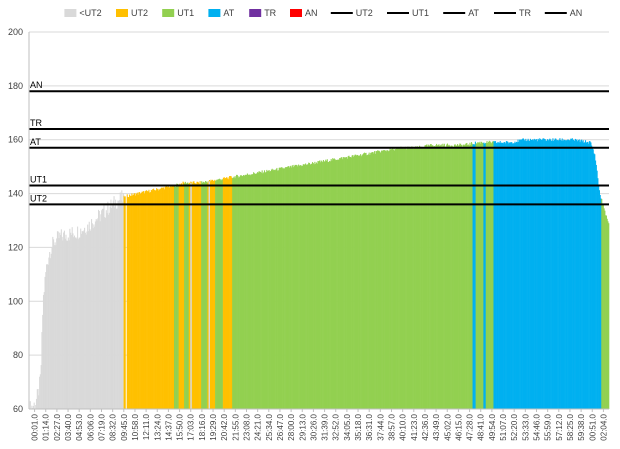 The height and width of the screenshot is (449, 620). Describe the element at coordinates (414, 426) in the screenshot. I see `x-tick-label: 41:23.0` at that location.